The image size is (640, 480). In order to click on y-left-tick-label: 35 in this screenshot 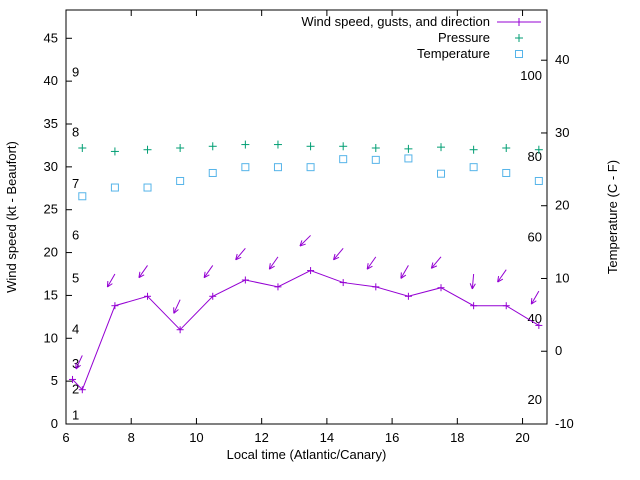, I will do `click(51, 123)`.